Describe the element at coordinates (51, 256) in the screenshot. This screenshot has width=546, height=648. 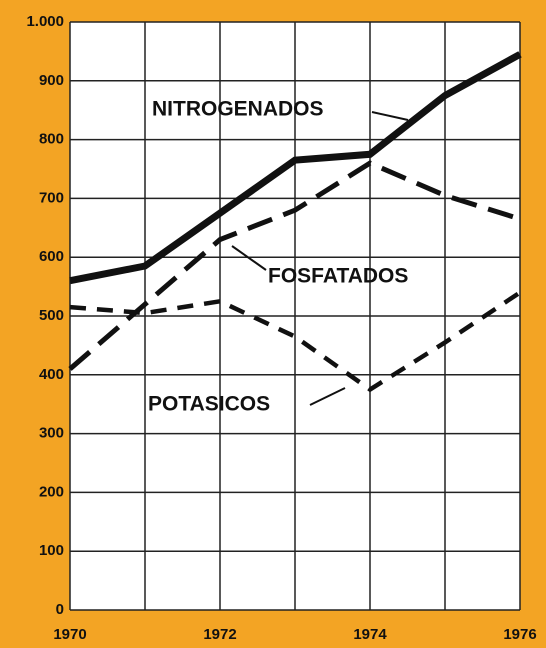
I see `y-tick-label: 600` at that location.